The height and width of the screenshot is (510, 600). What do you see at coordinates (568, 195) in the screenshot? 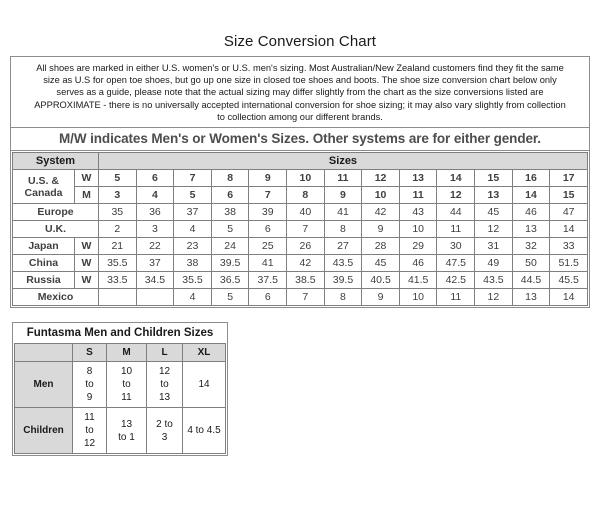
I see `size-cell: 15` at bounding box center [568, 195].